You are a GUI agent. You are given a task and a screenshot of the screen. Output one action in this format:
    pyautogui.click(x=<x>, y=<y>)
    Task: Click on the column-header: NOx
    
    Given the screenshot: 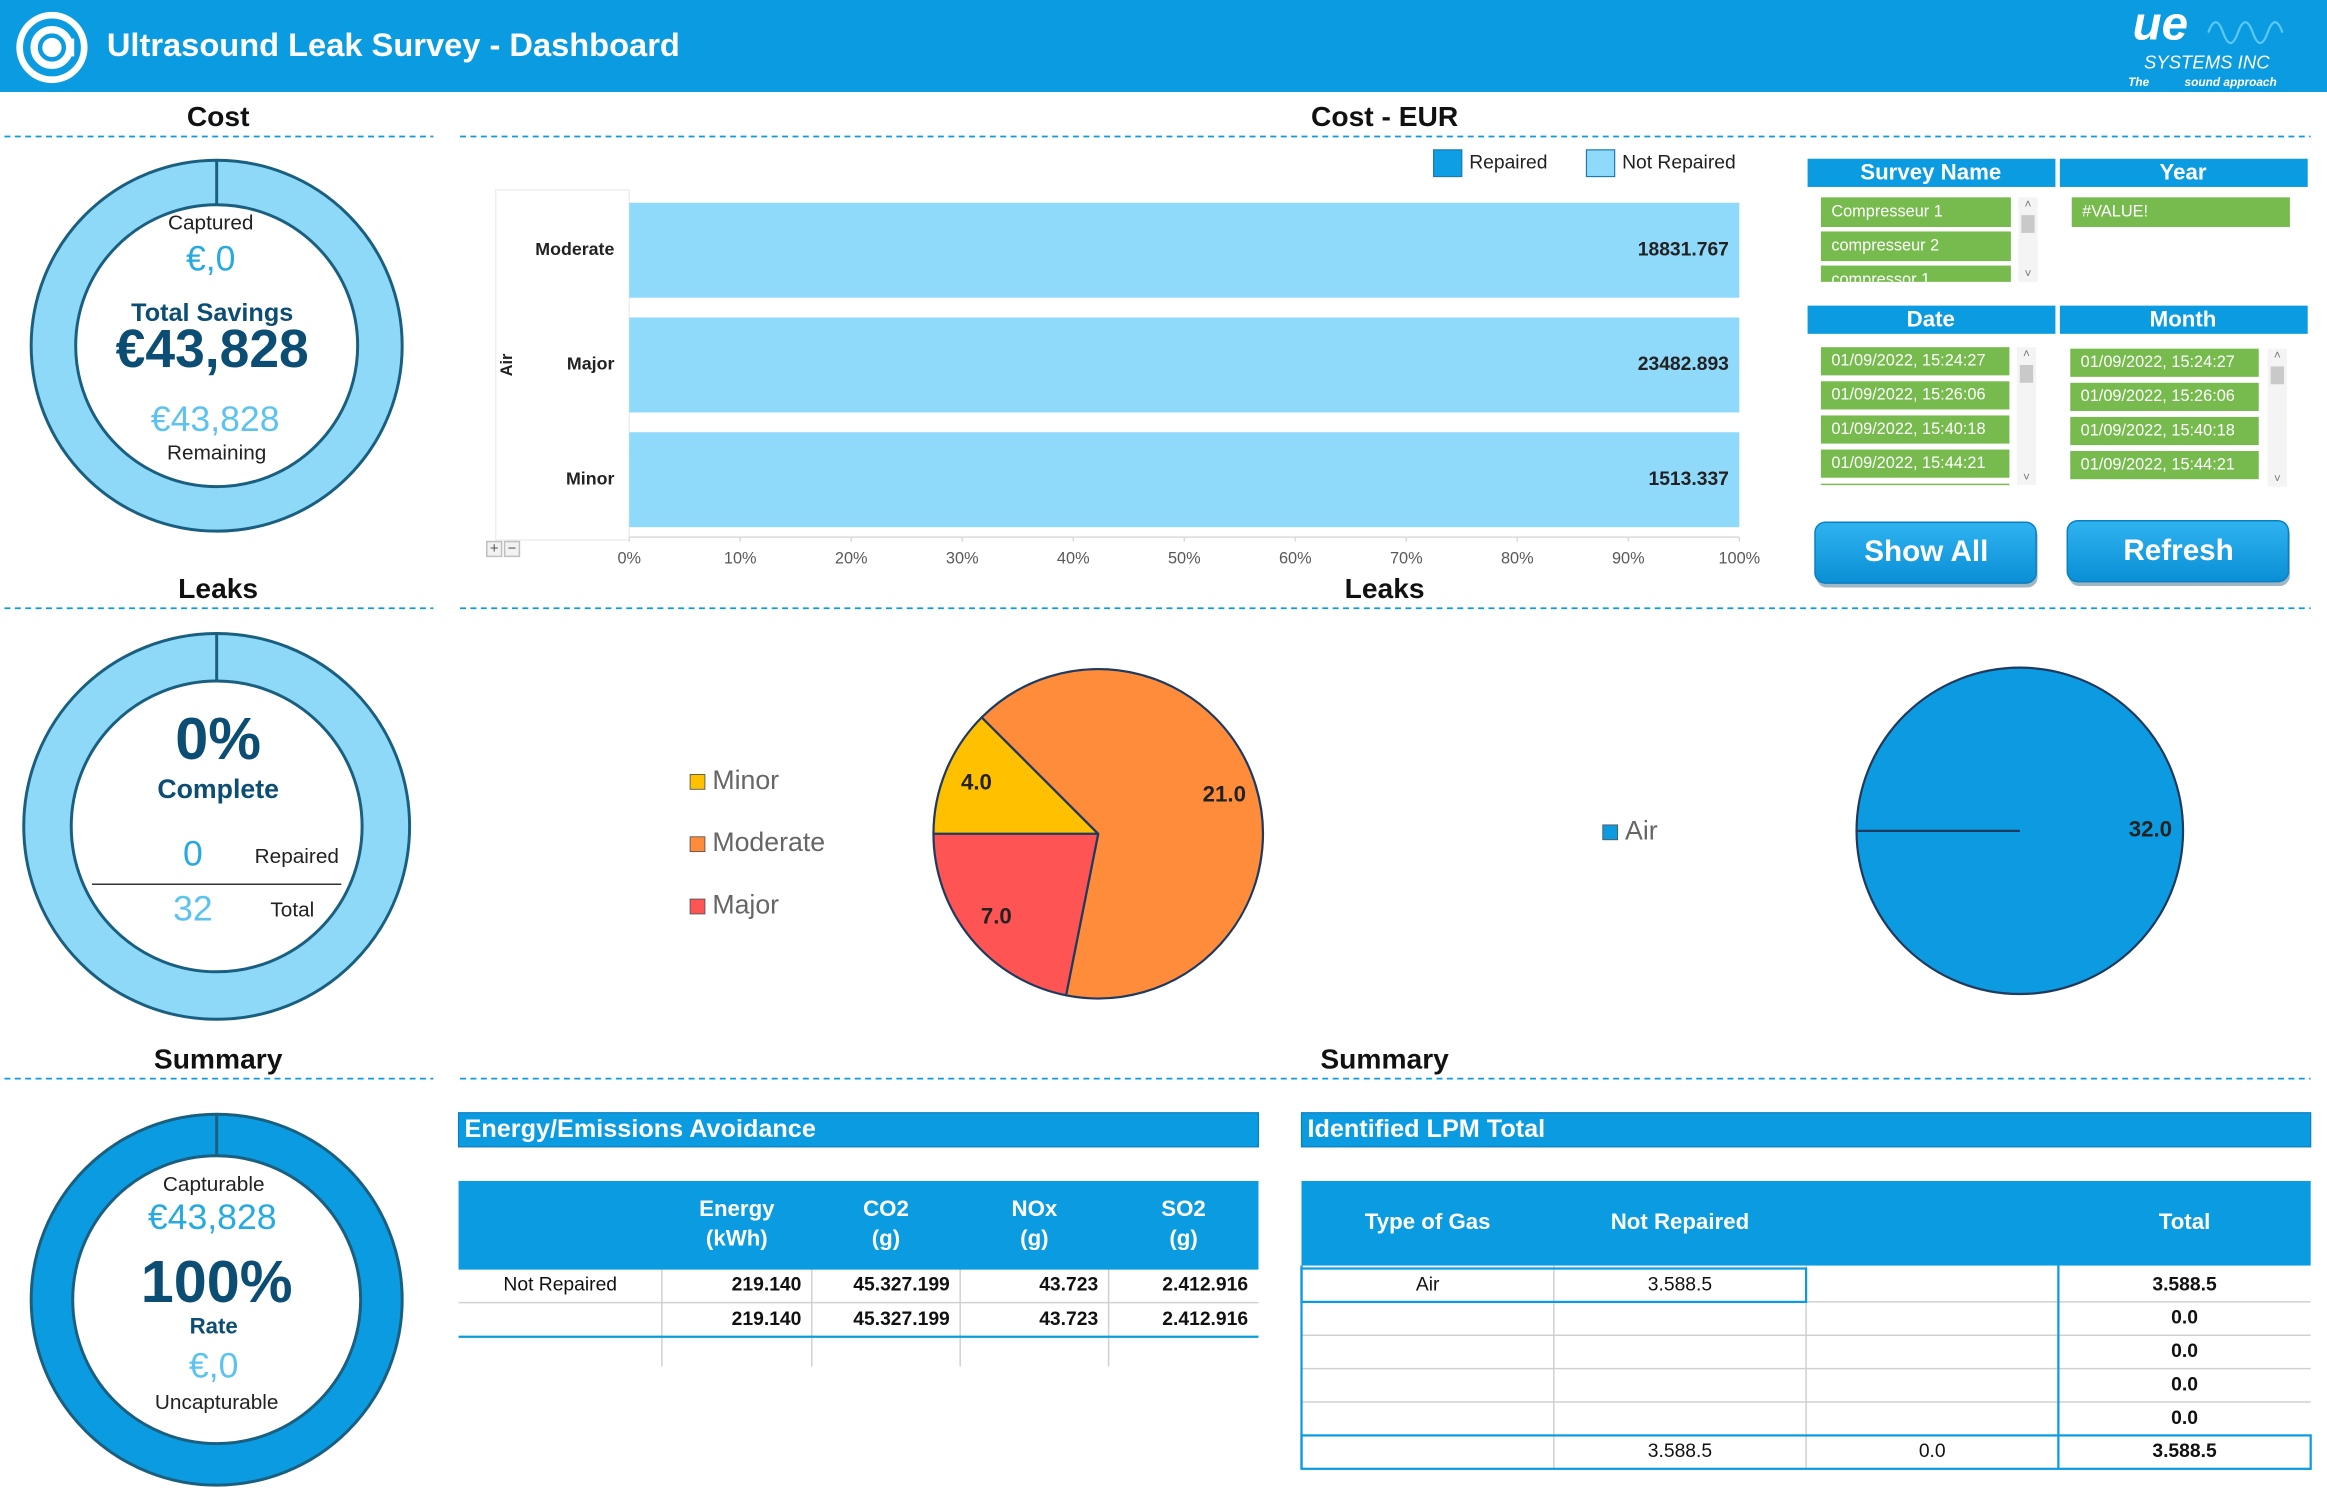 What is the action you would take?
    pyautogui.click(x=1035, y=1208)
    